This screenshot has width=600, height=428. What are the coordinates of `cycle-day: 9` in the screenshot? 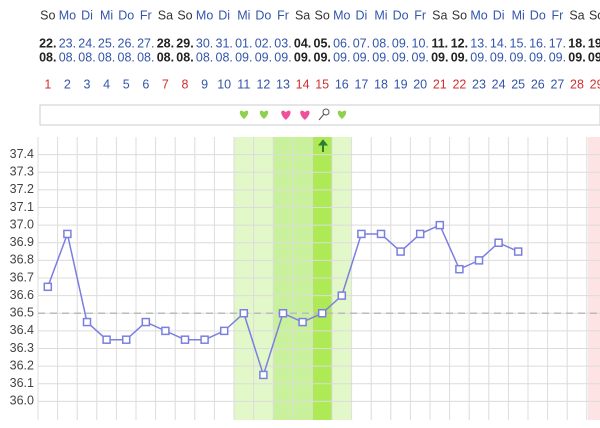 It's located at (204, 84).